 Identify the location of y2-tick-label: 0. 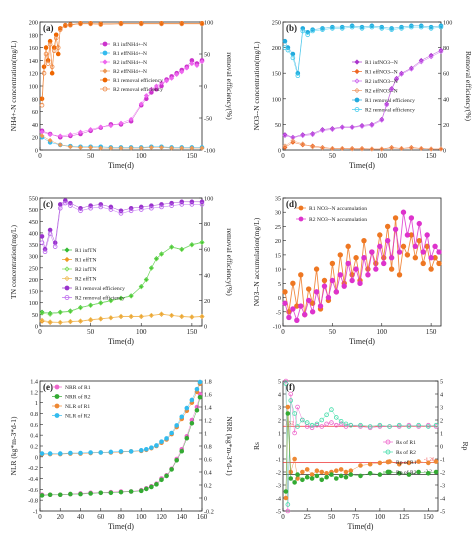
(205, 87).